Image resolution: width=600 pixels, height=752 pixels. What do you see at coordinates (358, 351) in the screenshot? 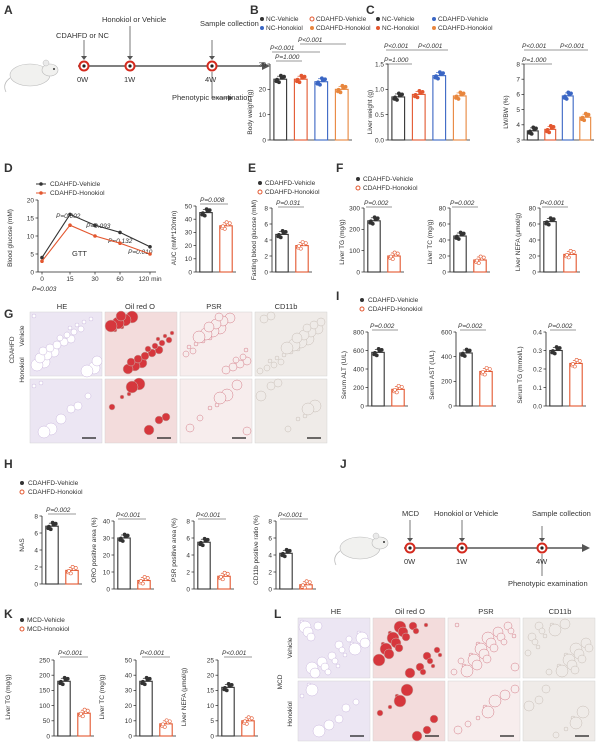
I see `y-tick-label: 600` at bounding box center [358, 351].